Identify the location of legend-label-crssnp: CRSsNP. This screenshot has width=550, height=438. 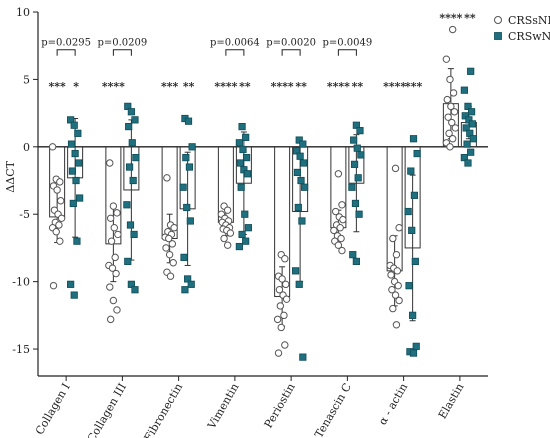
(529, 20).